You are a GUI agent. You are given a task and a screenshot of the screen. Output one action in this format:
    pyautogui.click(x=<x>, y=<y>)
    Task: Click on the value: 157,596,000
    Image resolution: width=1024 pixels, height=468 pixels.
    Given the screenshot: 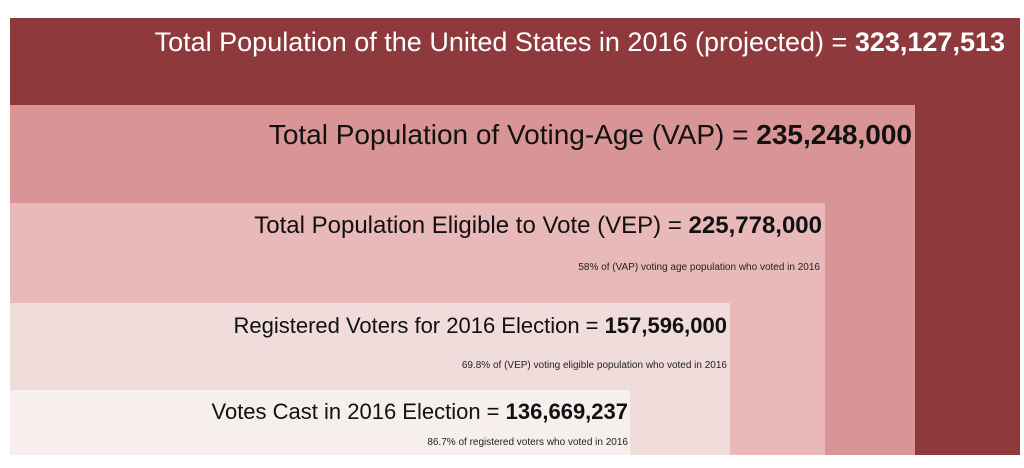 What is the action you would take?
    pyautogui.click(x=665, y=325)
    